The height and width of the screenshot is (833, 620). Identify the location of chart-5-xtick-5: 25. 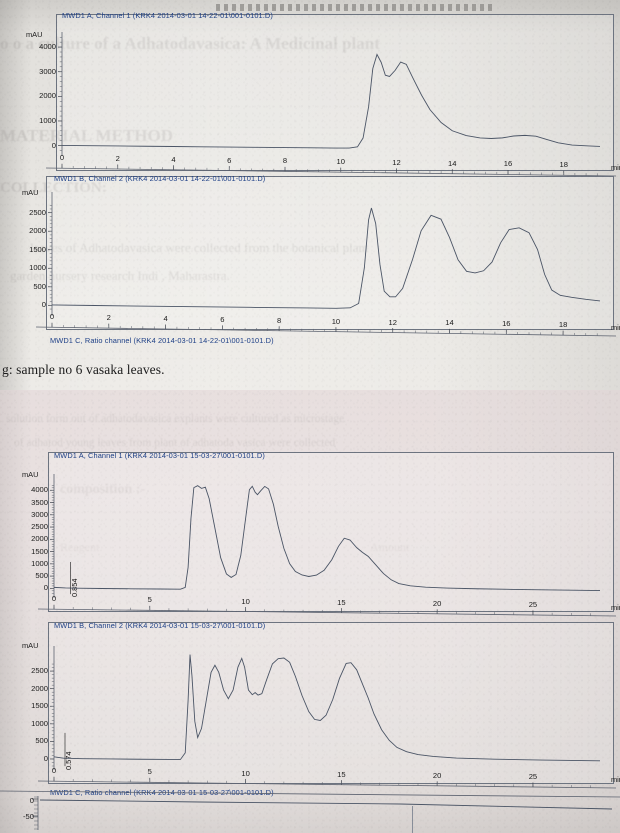
(533, 776).